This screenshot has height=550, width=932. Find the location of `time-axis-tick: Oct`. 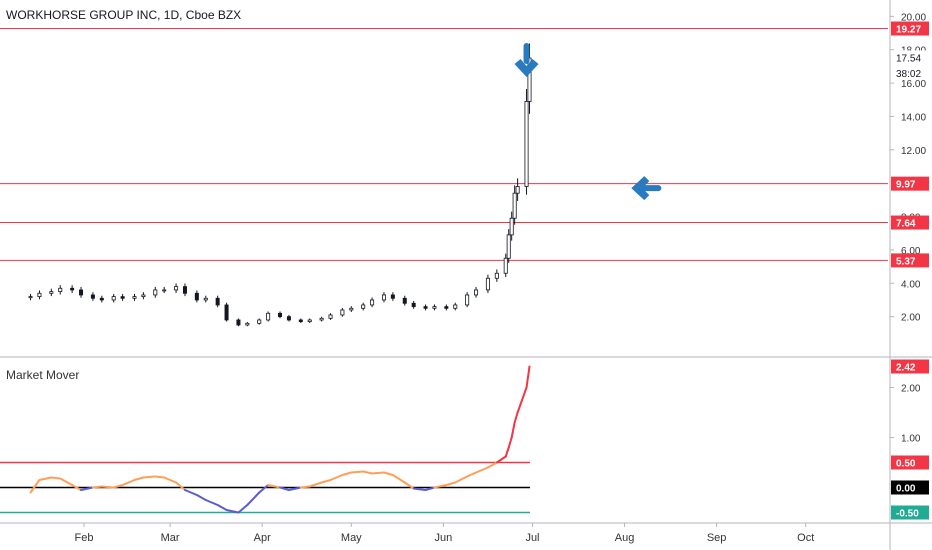

time-axis-tick: Oct is located at coordinates (805, 538).